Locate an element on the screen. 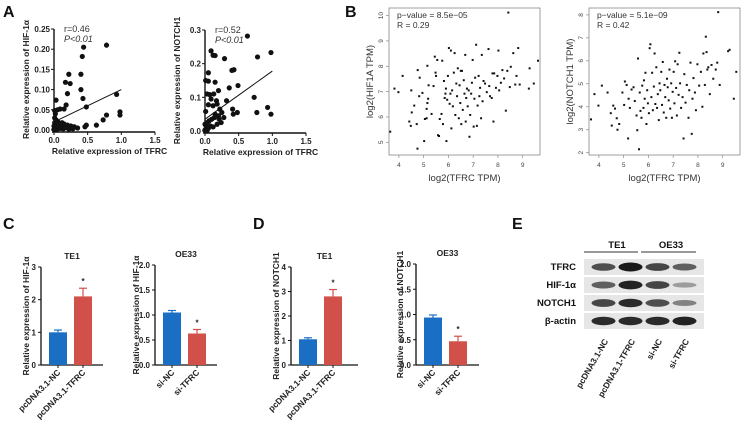 Image resolution: width=746 pixels, height=426 pixels. y-axis-label: Relative expression of HIF-1α is located at coordinates (26, 316).